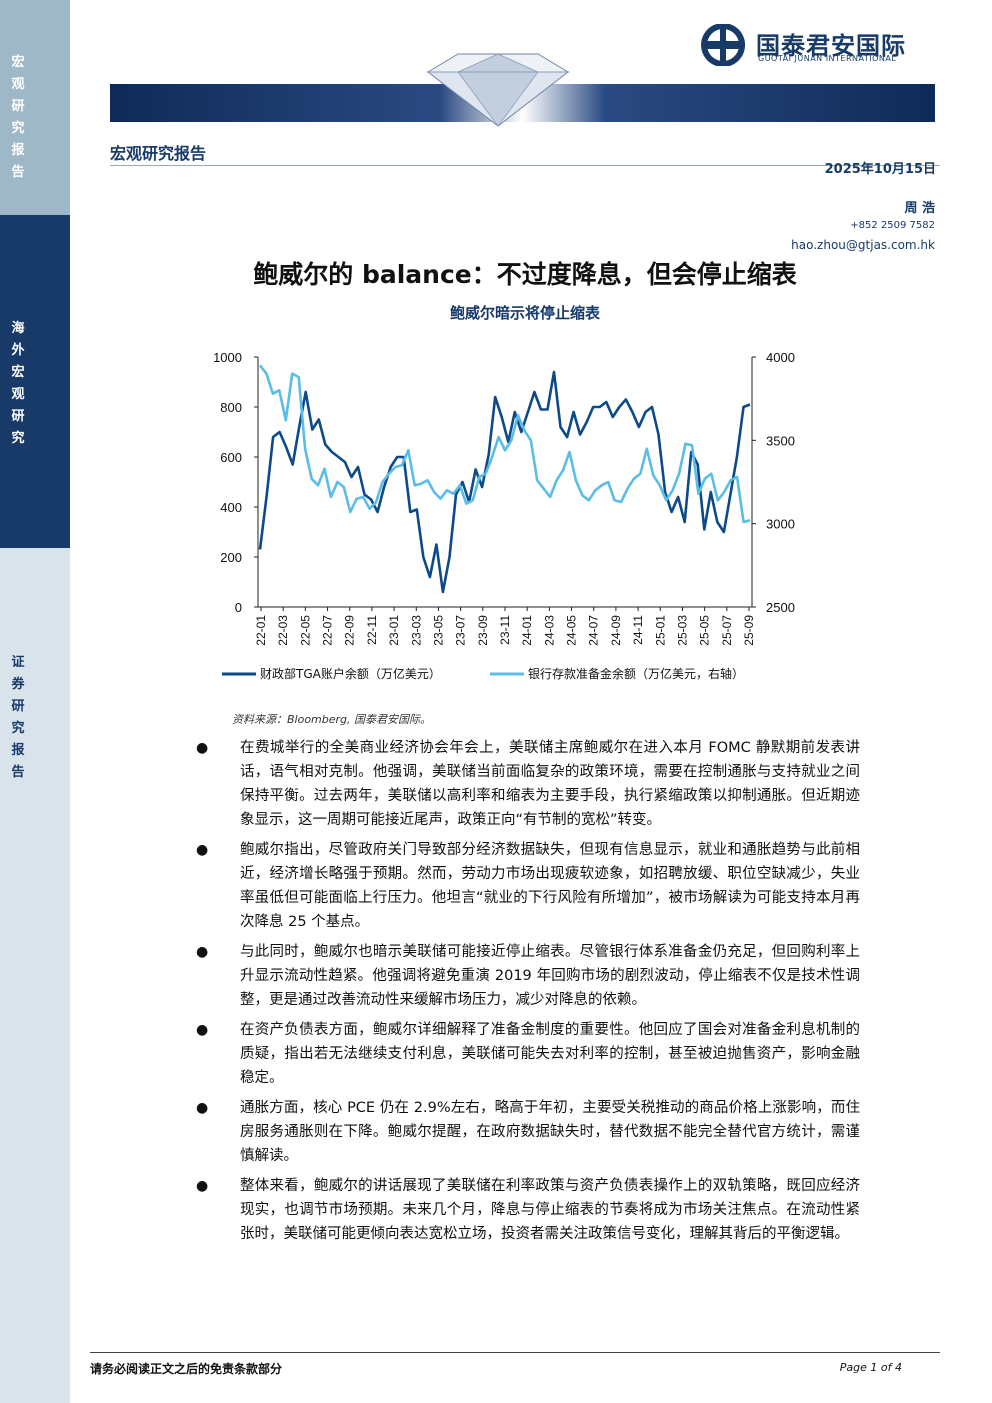 Image resolution: width=992 pixels, height=1403 pixels. I want to click on series-line-reserves, so click(504, 444).